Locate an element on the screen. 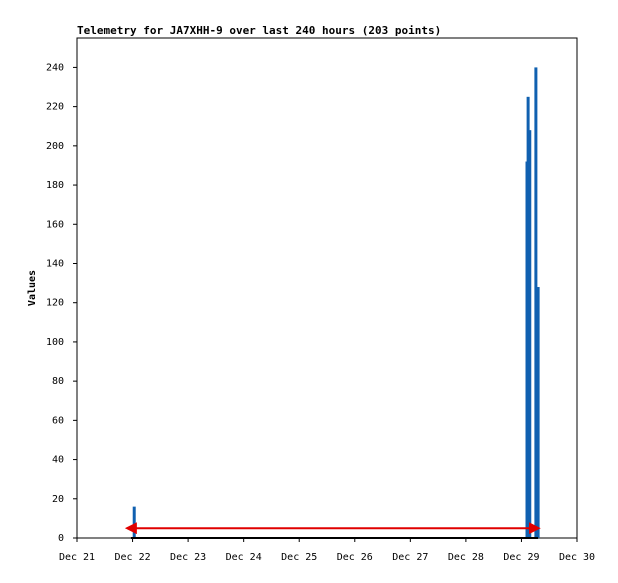 The image size is (618, 583). y-tick-label: 140 is located at coordinates (55, 263).